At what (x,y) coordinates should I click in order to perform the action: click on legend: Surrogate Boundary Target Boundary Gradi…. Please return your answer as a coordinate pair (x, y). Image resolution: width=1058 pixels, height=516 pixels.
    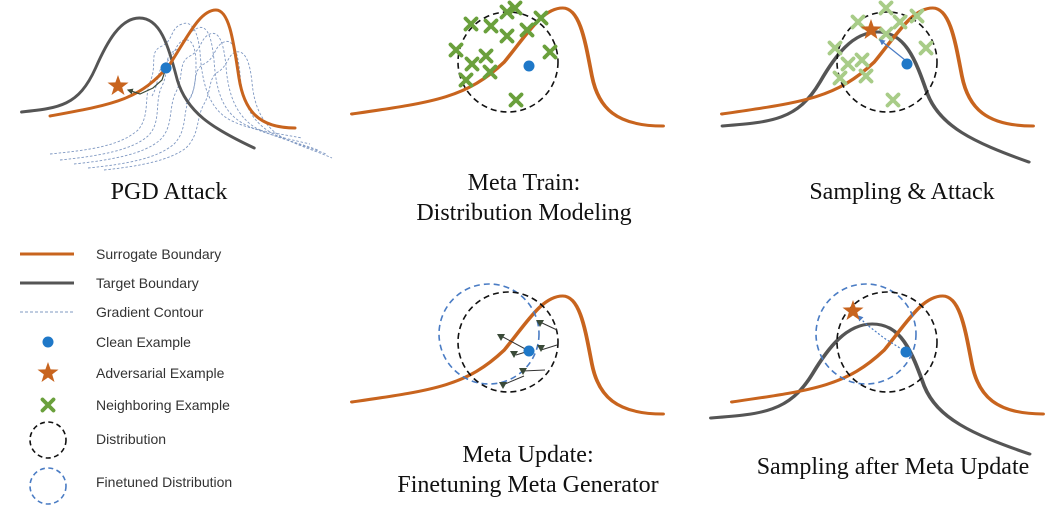
    Looking at the image, I should click on (126, 375).